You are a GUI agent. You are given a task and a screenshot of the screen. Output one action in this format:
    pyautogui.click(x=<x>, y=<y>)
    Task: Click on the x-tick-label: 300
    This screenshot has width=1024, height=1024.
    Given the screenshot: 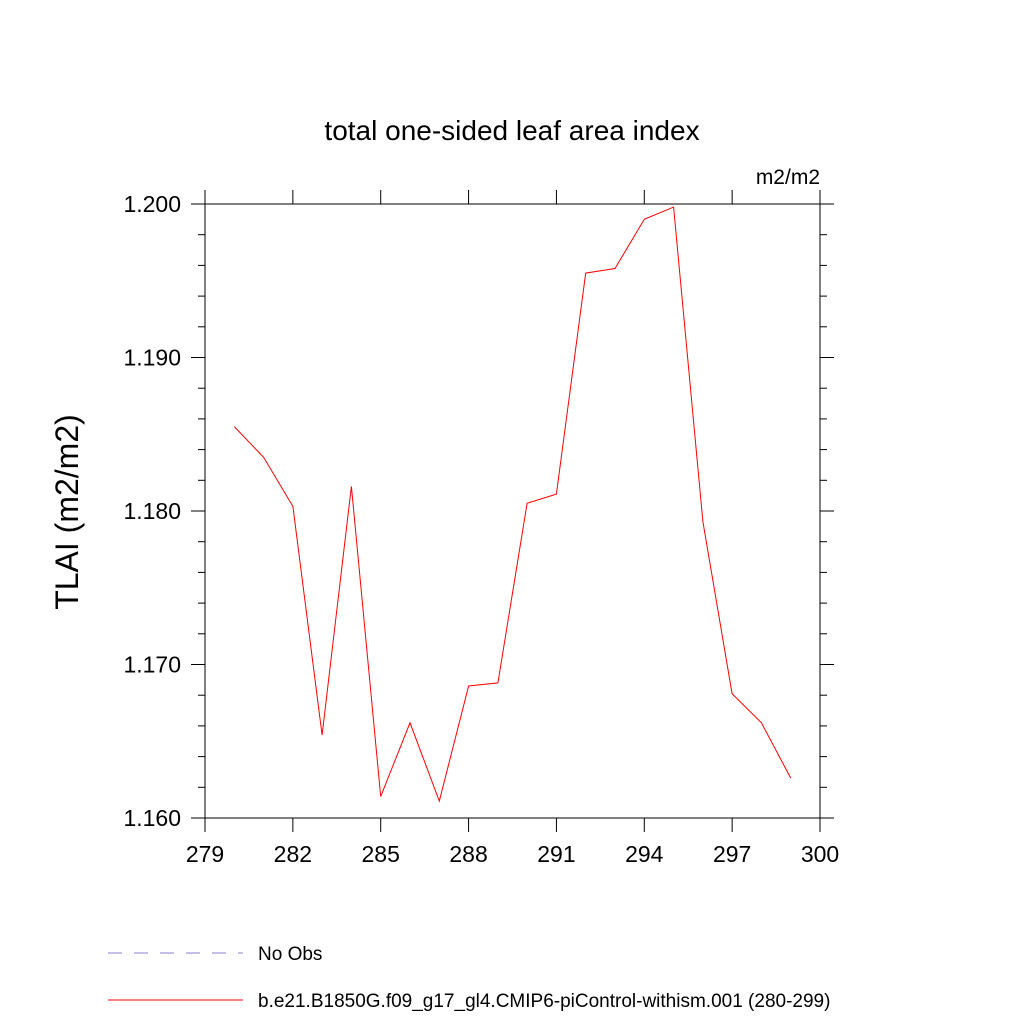 What is the action you would take?
    pyautogui.click(x=820, y=854)
    